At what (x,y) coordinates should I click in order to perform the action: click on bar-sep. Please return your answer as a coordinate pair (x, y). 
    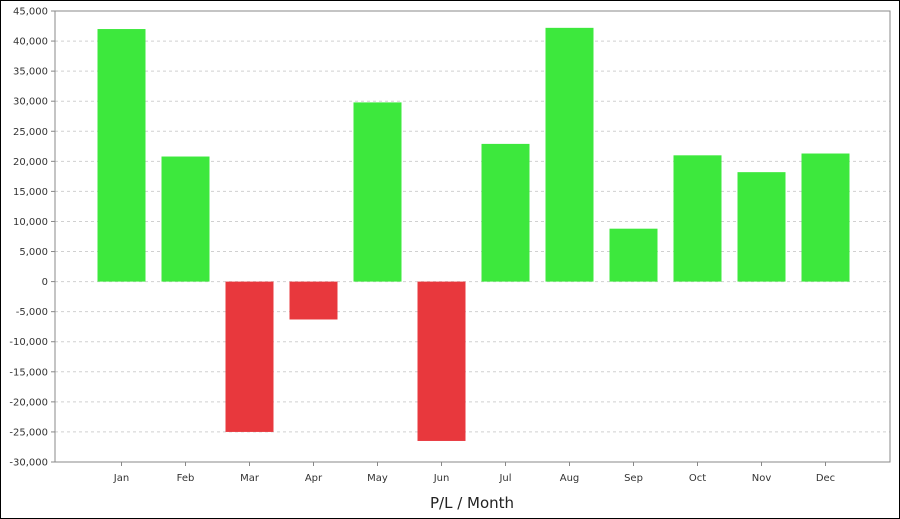
    Looking at the image, I should click on (633, 255).